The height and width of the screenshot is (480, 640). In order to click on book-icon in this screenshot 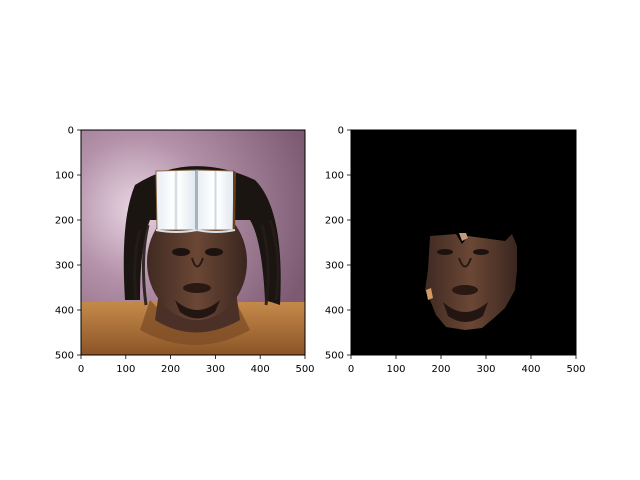, I will do `click(195, 201)`.